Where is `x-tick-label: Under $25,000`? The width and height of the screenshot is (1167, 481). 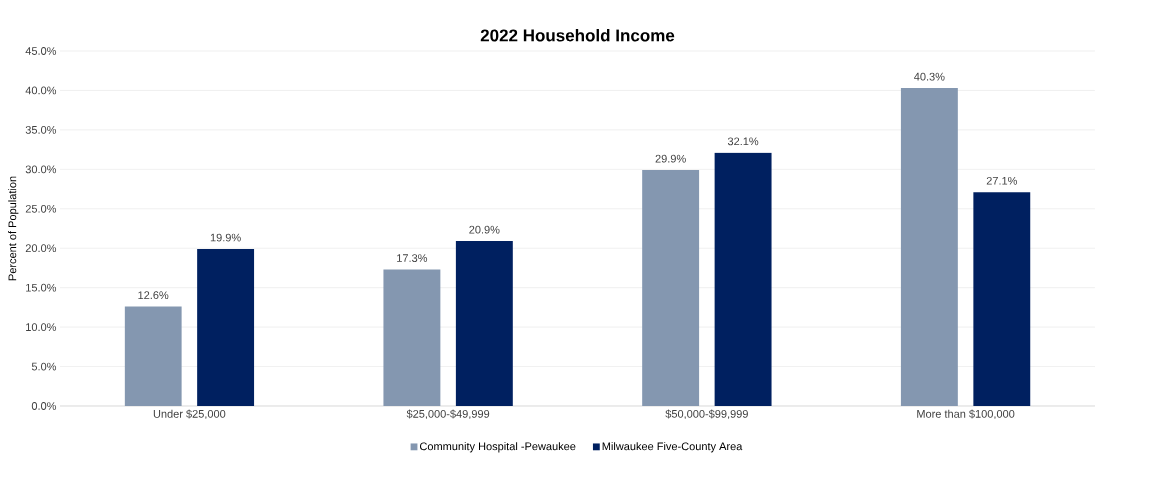
x-tick-label: Under $25,000 is located at coordinates (189, 414).